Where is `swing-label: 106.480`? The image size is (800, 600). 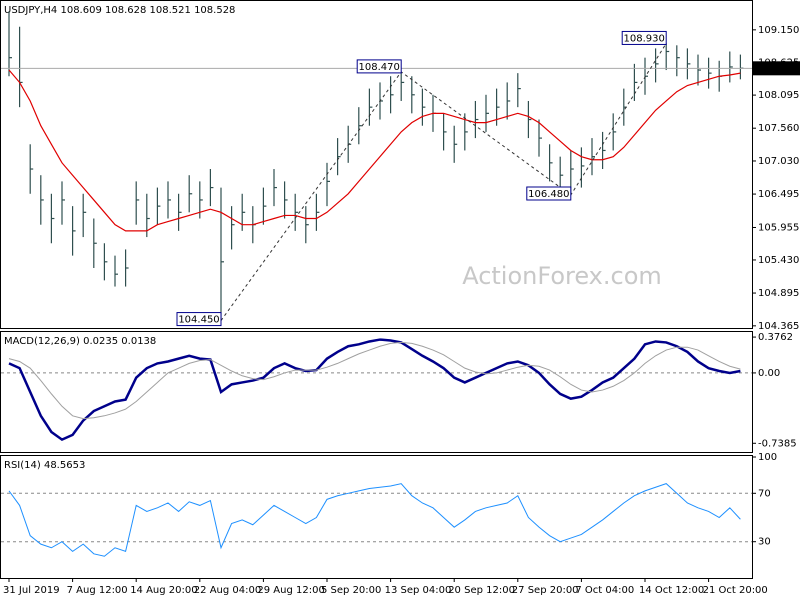
swing-label: 106.480 is located at coordinates (548, 194).